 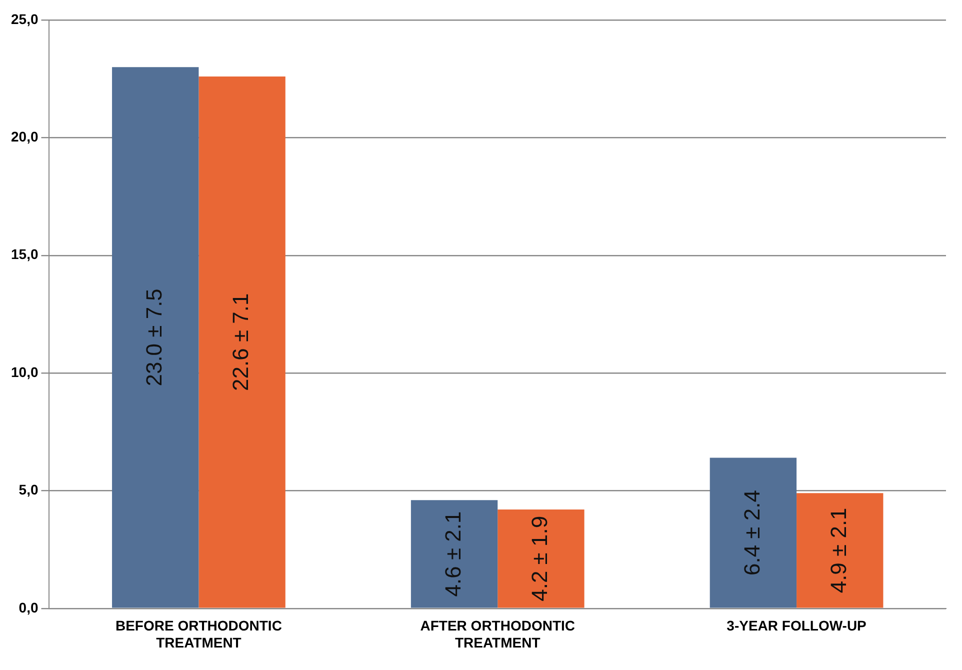 What do you see at coordinates (28, 490) in the screenshot?
I see `y-tick-label: 5,0` at bounding box center [28, 490].